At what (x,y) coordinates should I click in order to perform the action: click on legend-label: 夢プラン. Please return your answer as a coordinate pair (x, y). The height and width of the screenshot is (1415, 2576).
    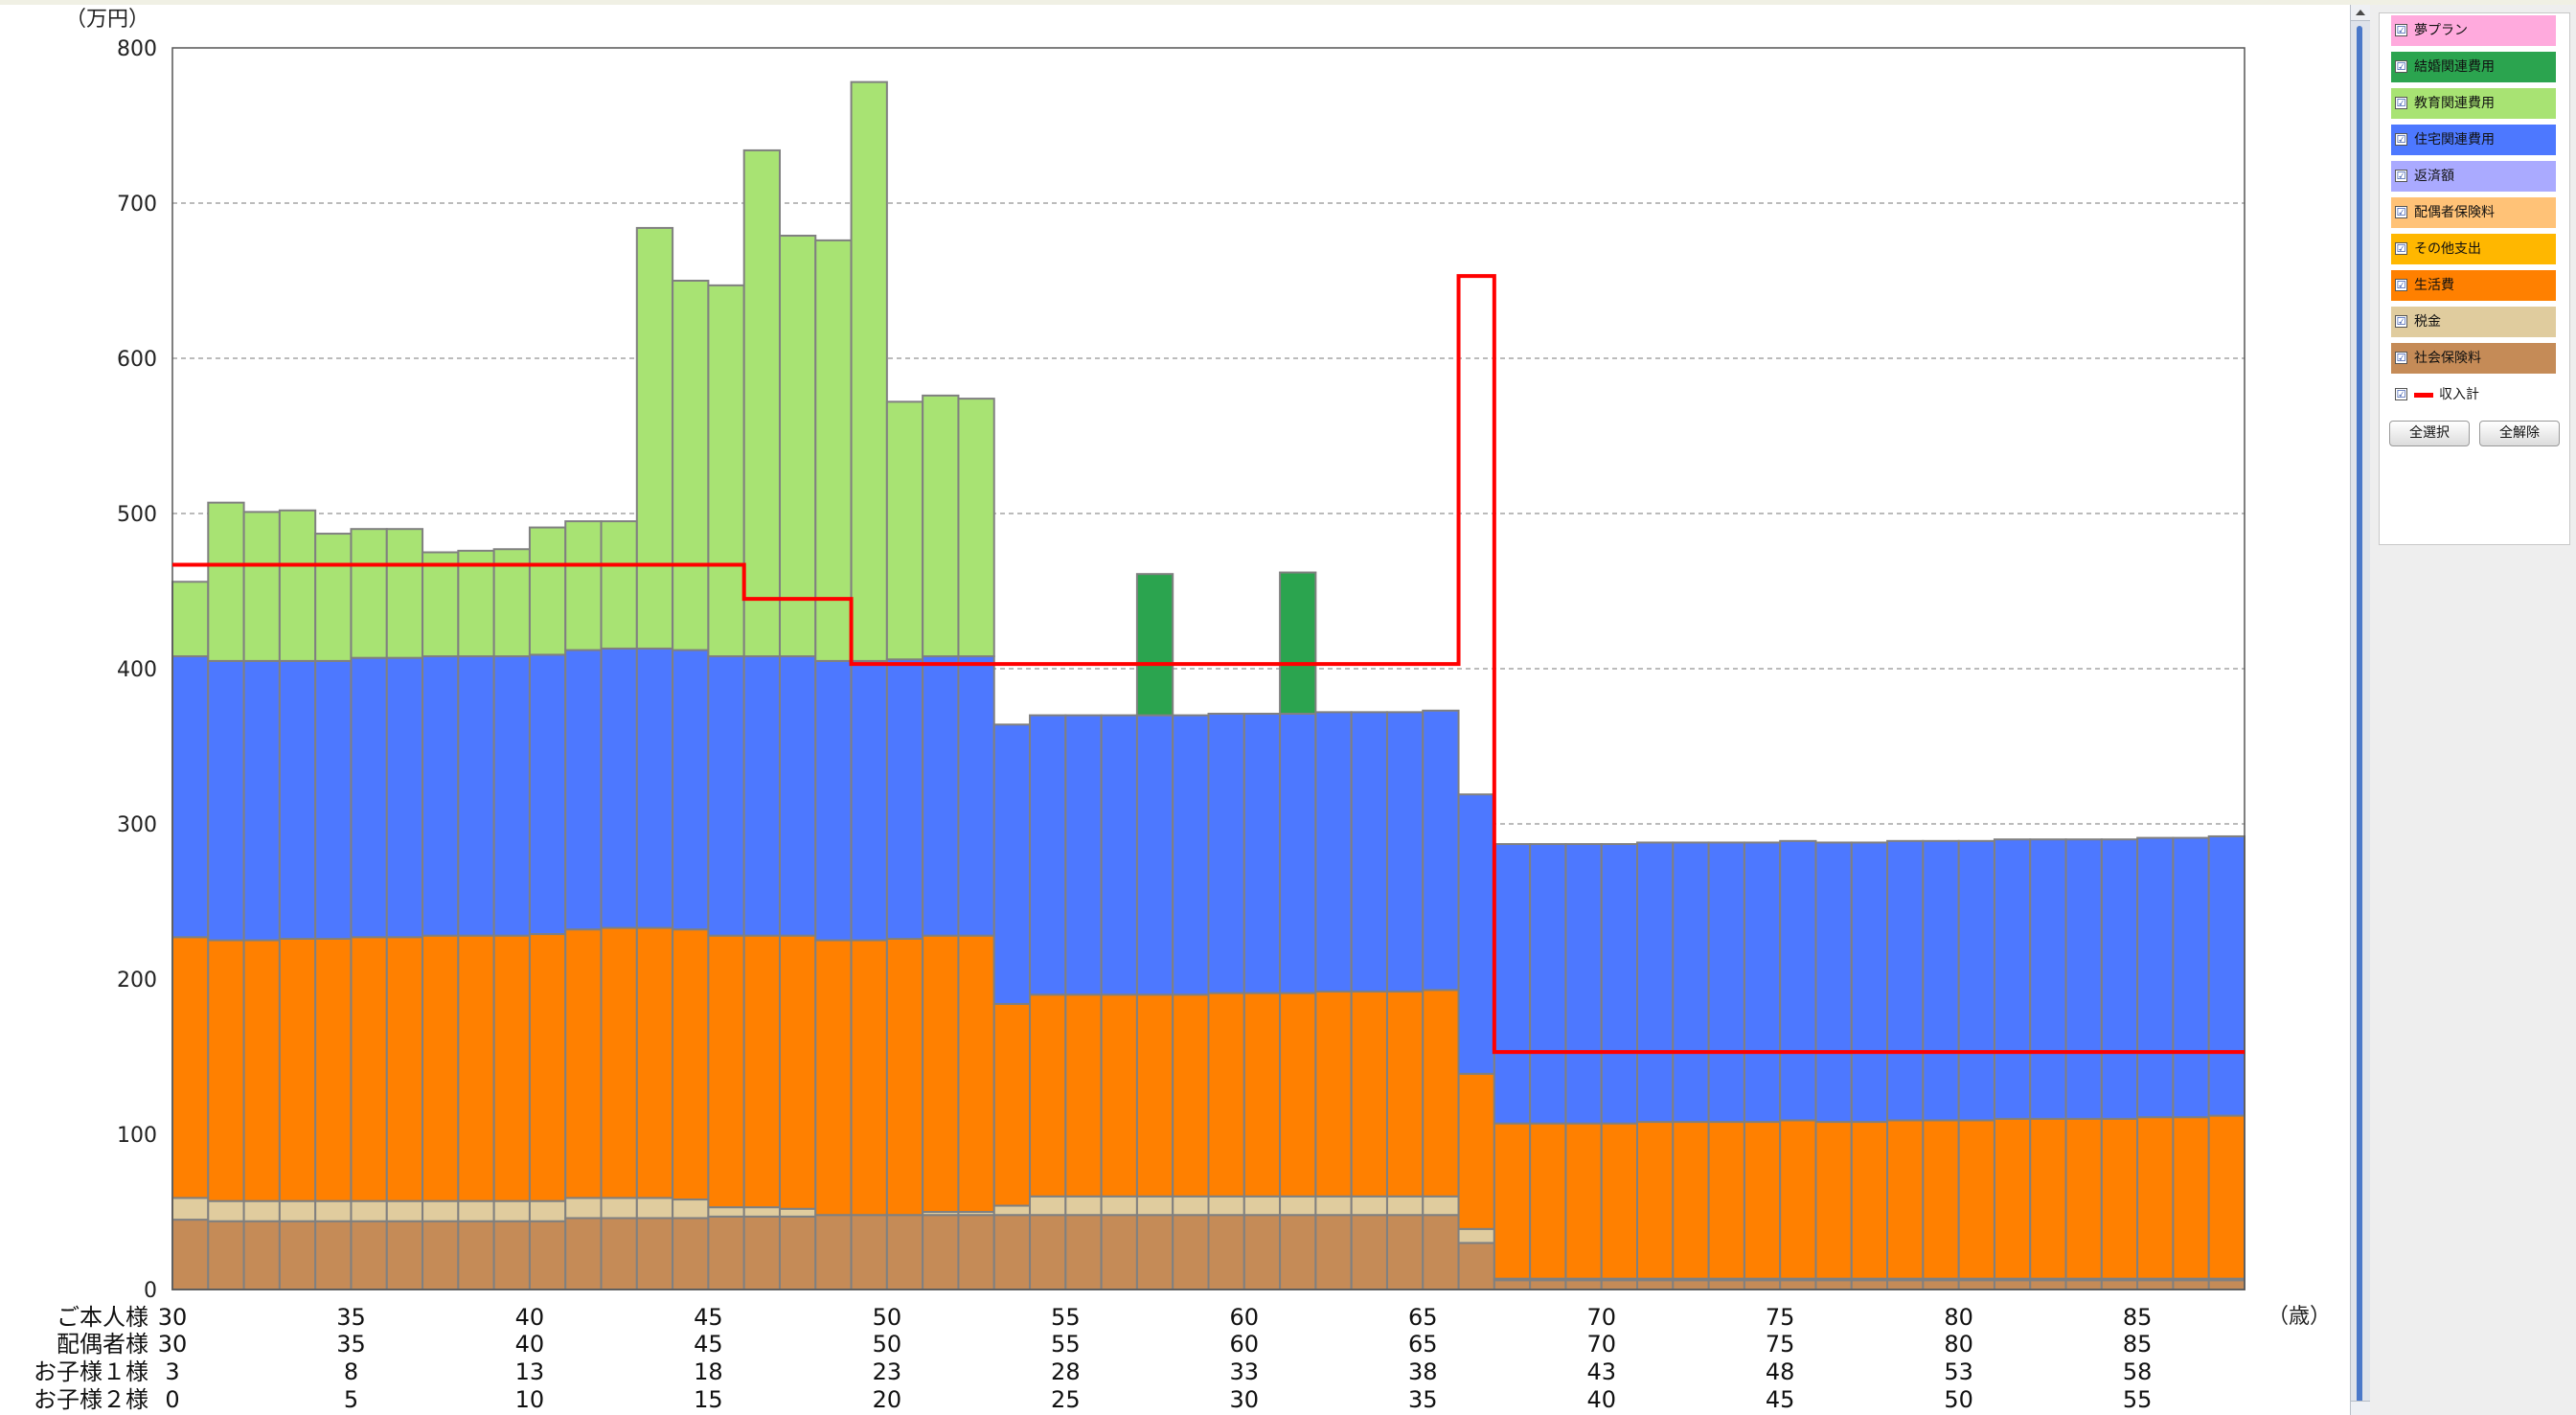
    Looking at the image, I should click on (2441, 31).